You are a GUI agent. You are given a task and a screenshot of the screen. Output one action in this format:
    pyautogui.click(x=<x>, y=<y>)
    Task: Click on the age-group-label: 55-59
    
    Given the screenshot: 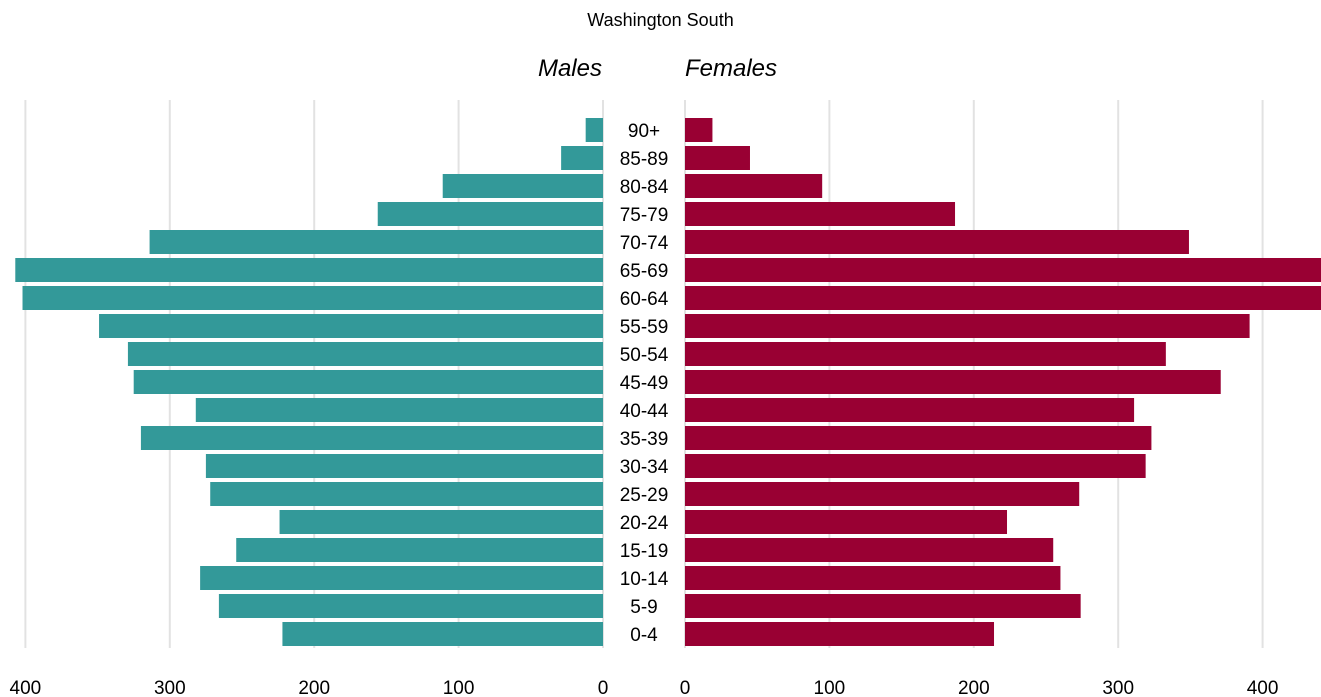 What is the action you would take?
    pyautogui.click(x=644, y=327)
    